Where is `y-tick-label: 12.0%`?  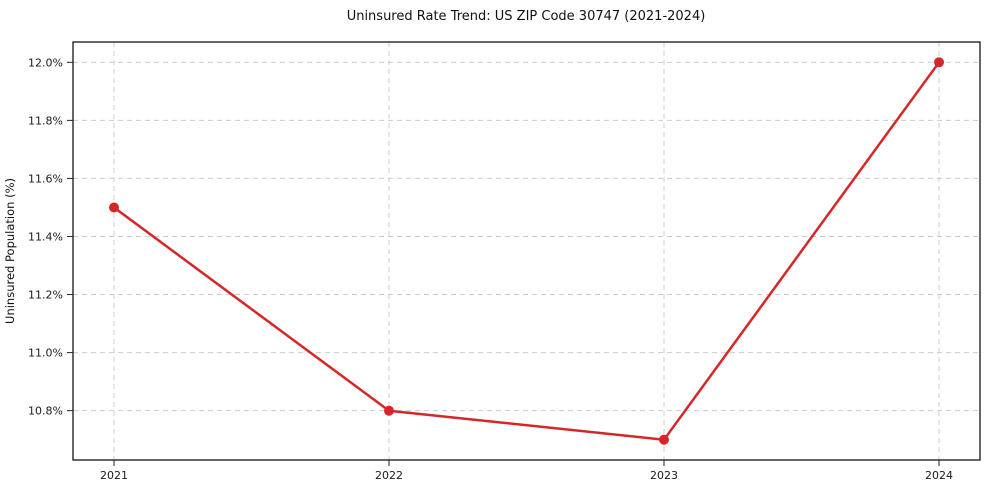 y-tick-label: 12.0% is located at coordinates (45, 62).